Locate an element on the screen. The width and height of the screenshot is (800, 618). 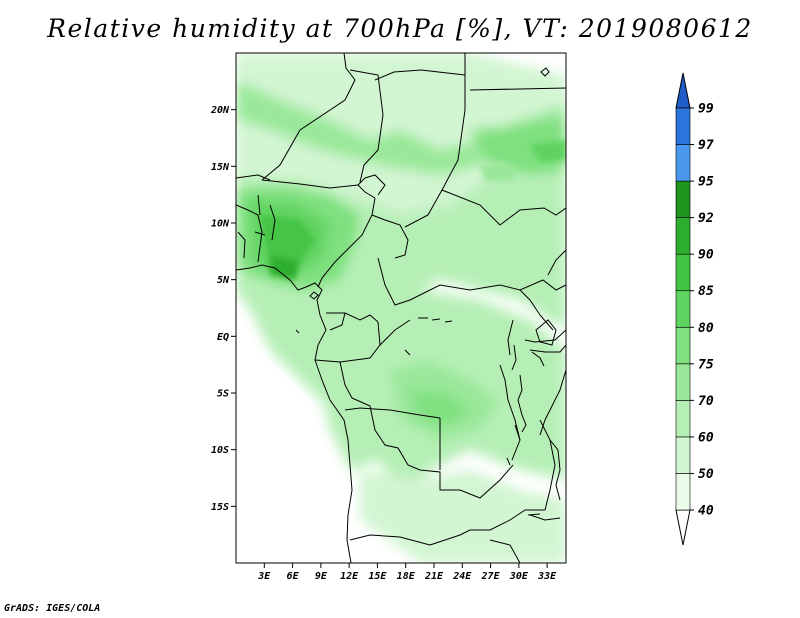
colorbar-label: 80 is located at coordinates (706, 328).